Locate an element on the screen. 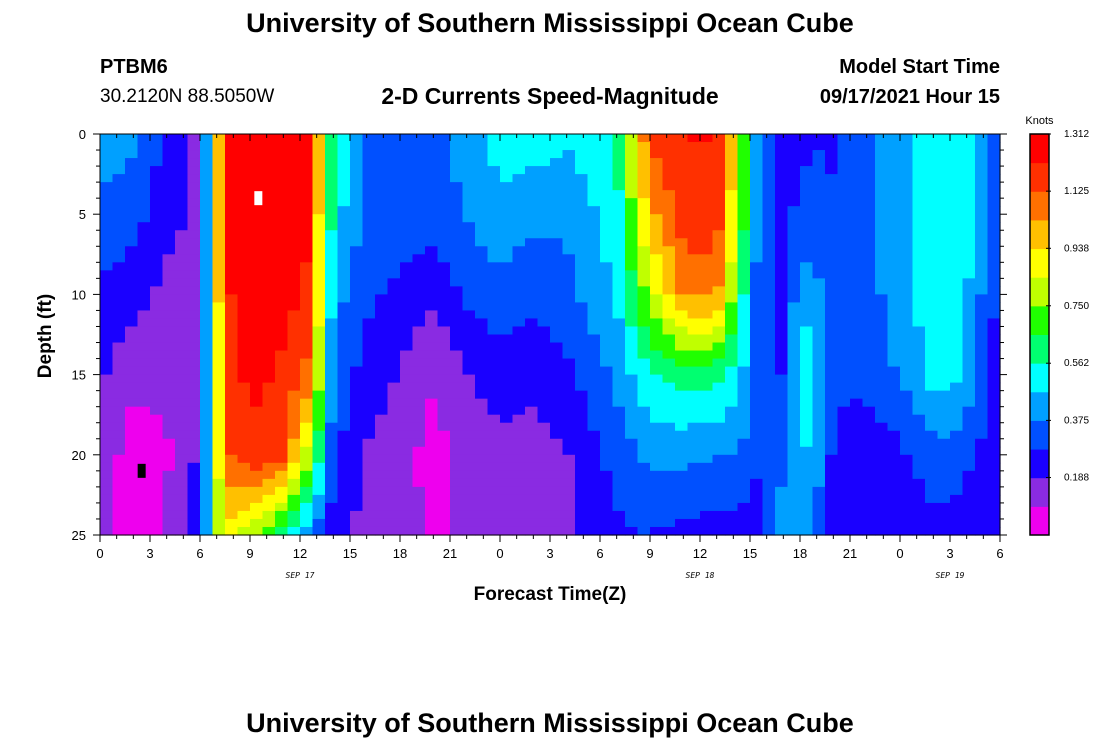 The height and width of the screenshot is (750, 1100). x-tick-label: 0 is located at coordinates (899, 553).